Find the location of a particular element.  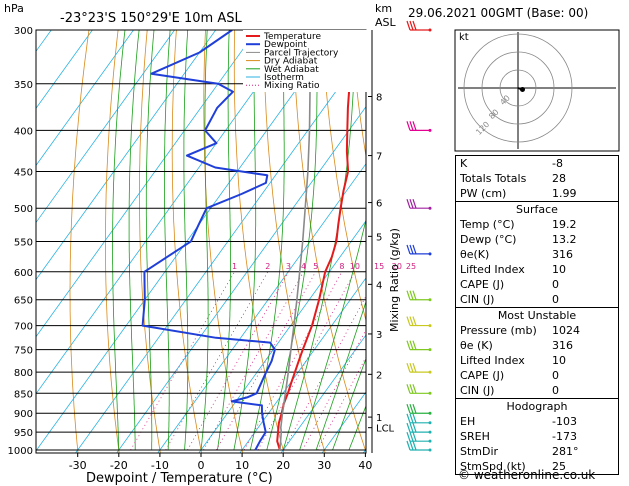

mixing-ratio-label: 8 is located at coordinates (341, 266).